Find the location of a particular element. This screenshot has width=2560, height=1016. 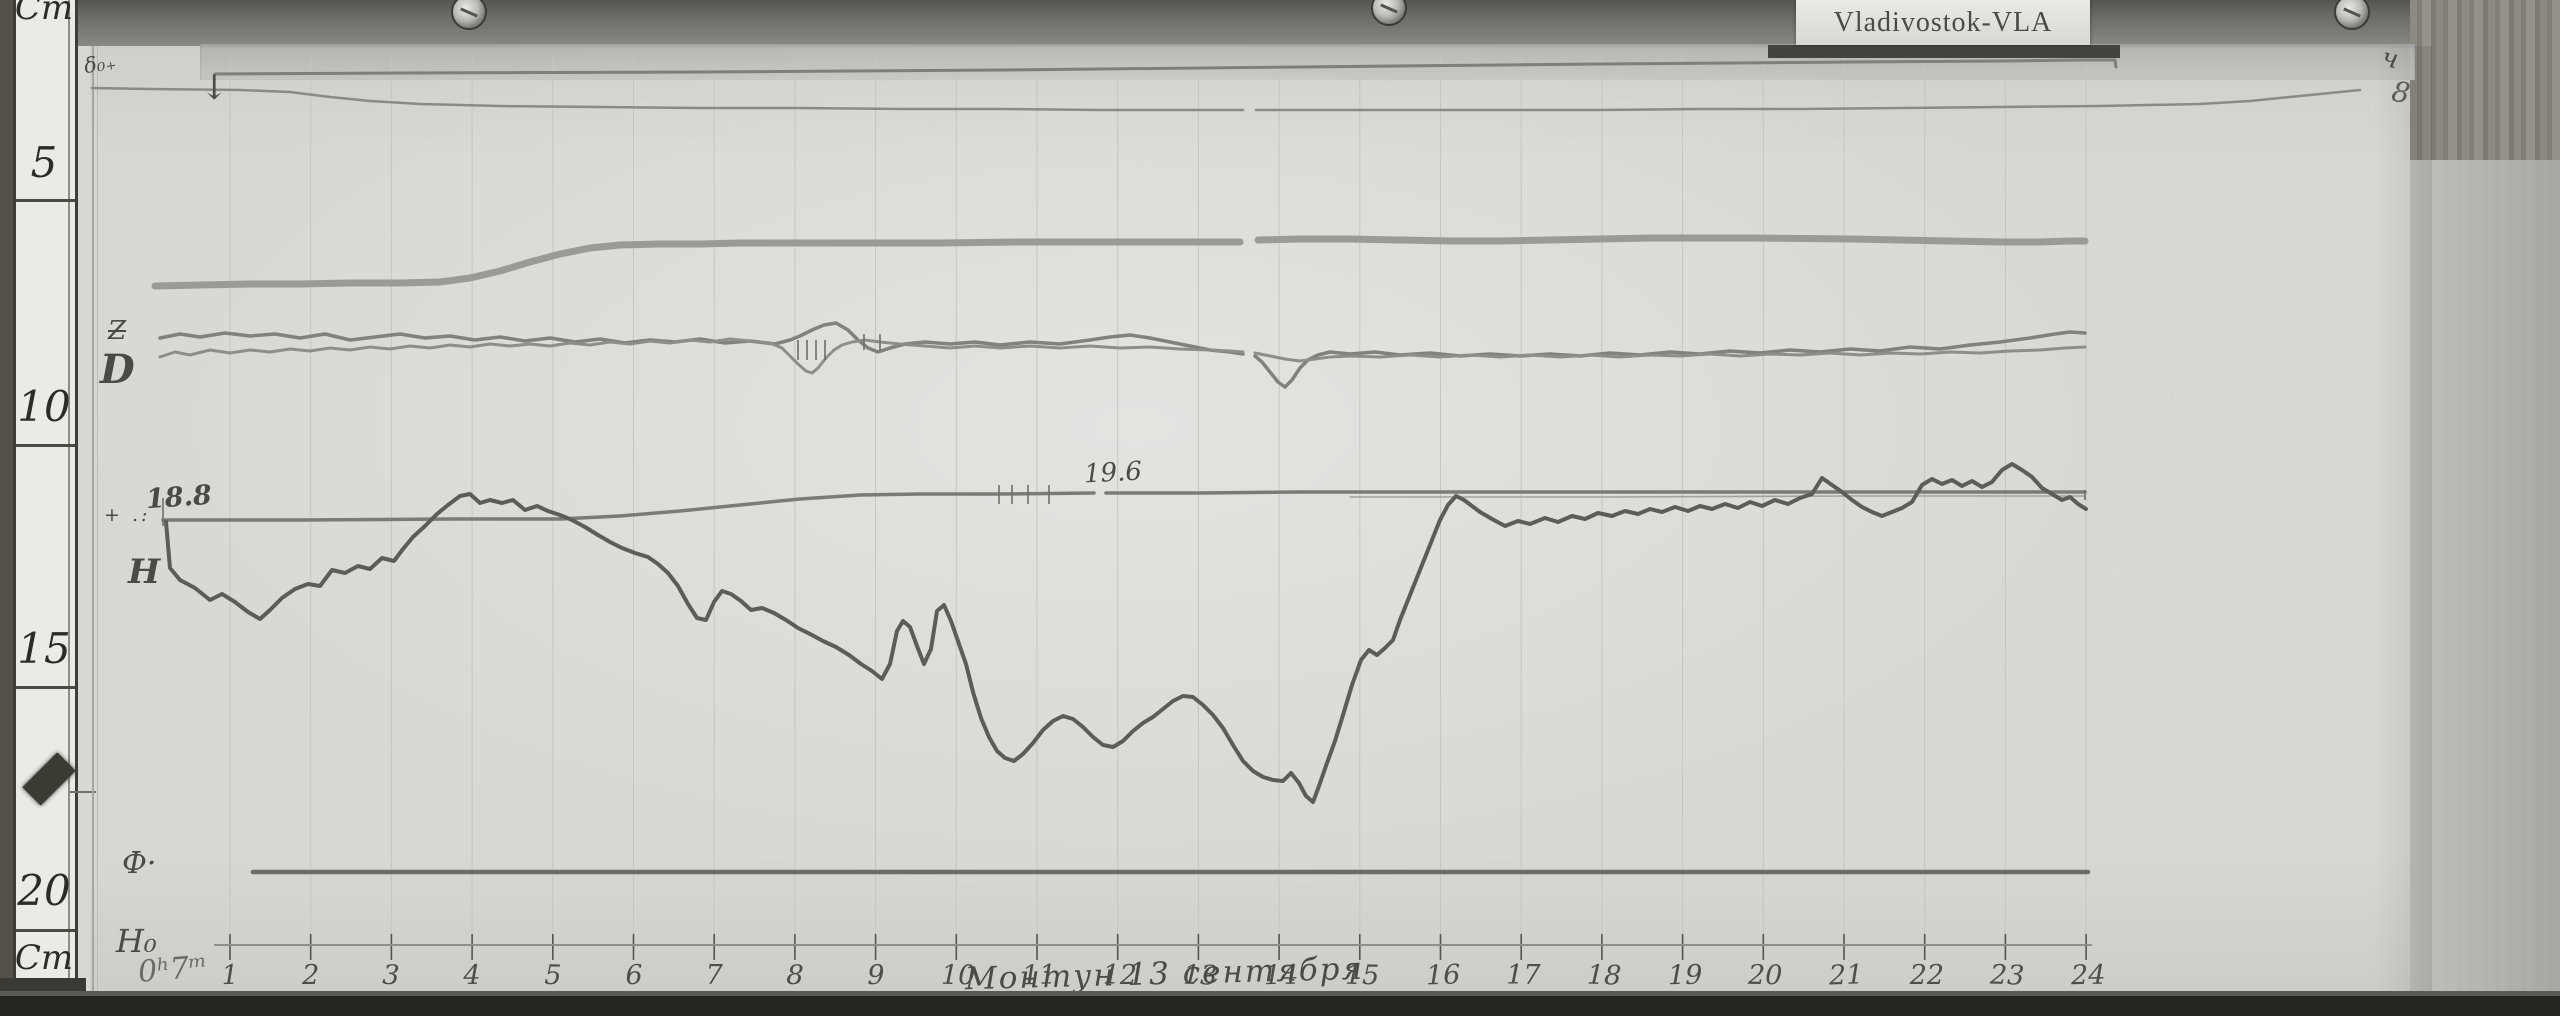

diamond-pointer-line is located at coordinates (83, 792).